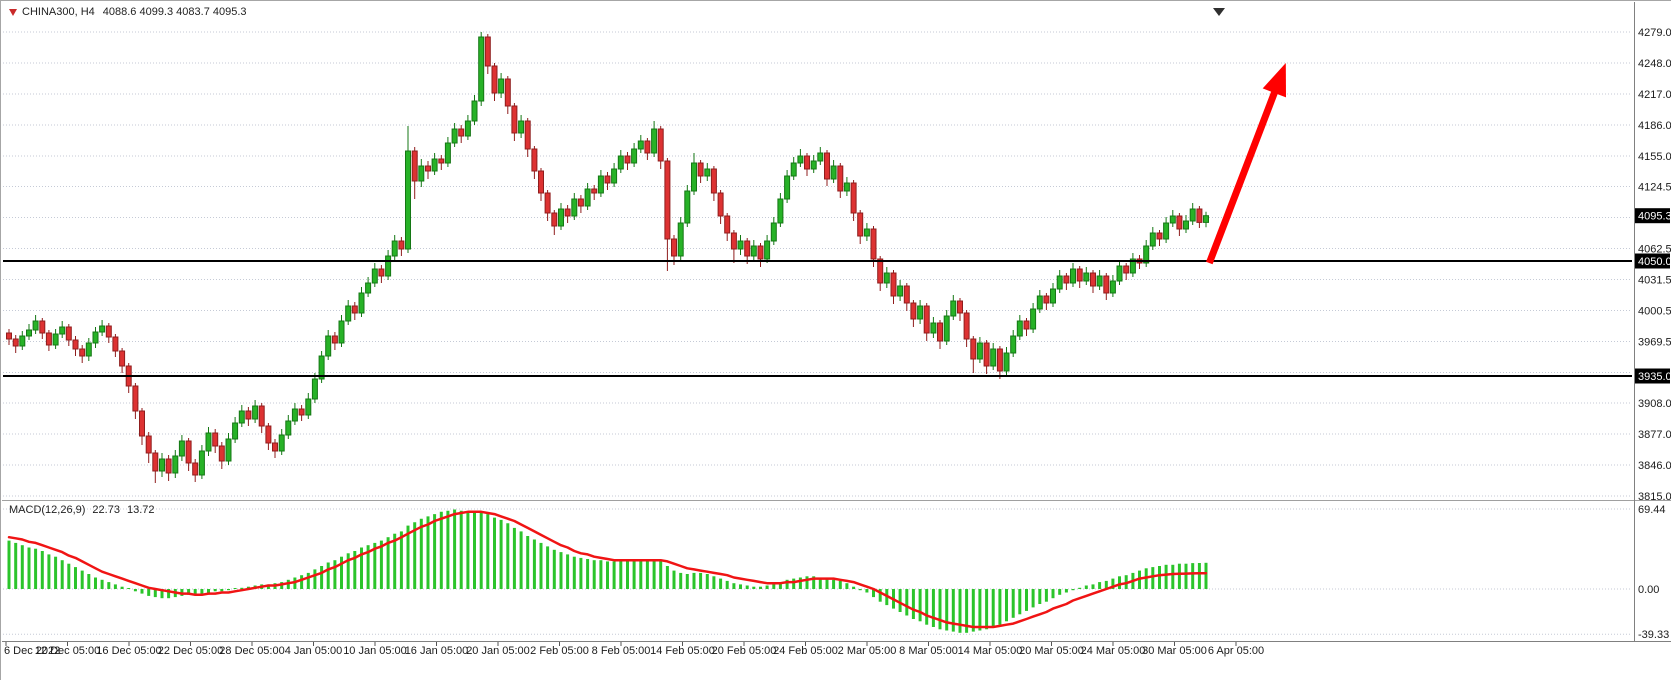 Image resolution: width=1671 pixels, height=681 pixels. Describe the element at coordinates (81, 510) in the screenshot. I see `macd-legend: MACD(12,26,9) 22.73 13.72` at that location.